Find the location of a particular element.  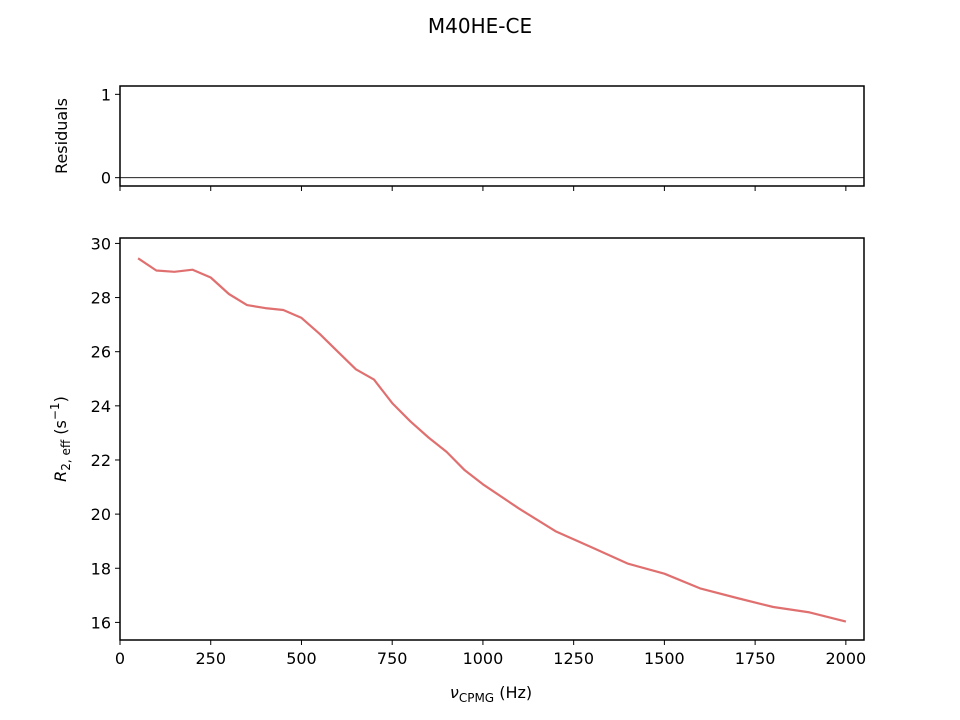

main-x-tick-label: 1250 is located at coordinates (573, 658).